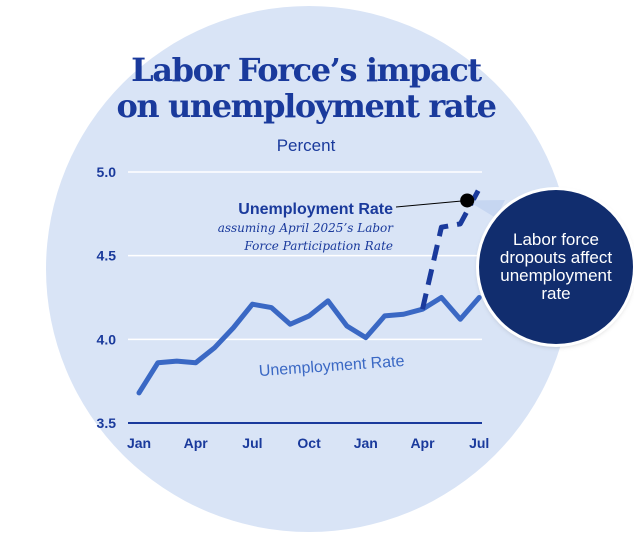  Describe the element at coordinates (306, 228) in the screenshot. I see `annotation-adjusted-note-line-1: assuming April 2025’s Labor` at that location.